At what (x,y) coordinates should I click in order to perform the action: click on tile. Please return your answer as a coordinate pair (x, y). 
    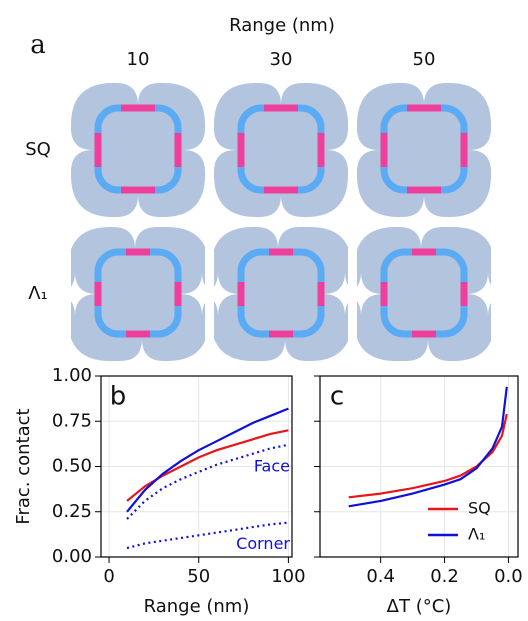
    Looking at the image, I should click on (420, 294).